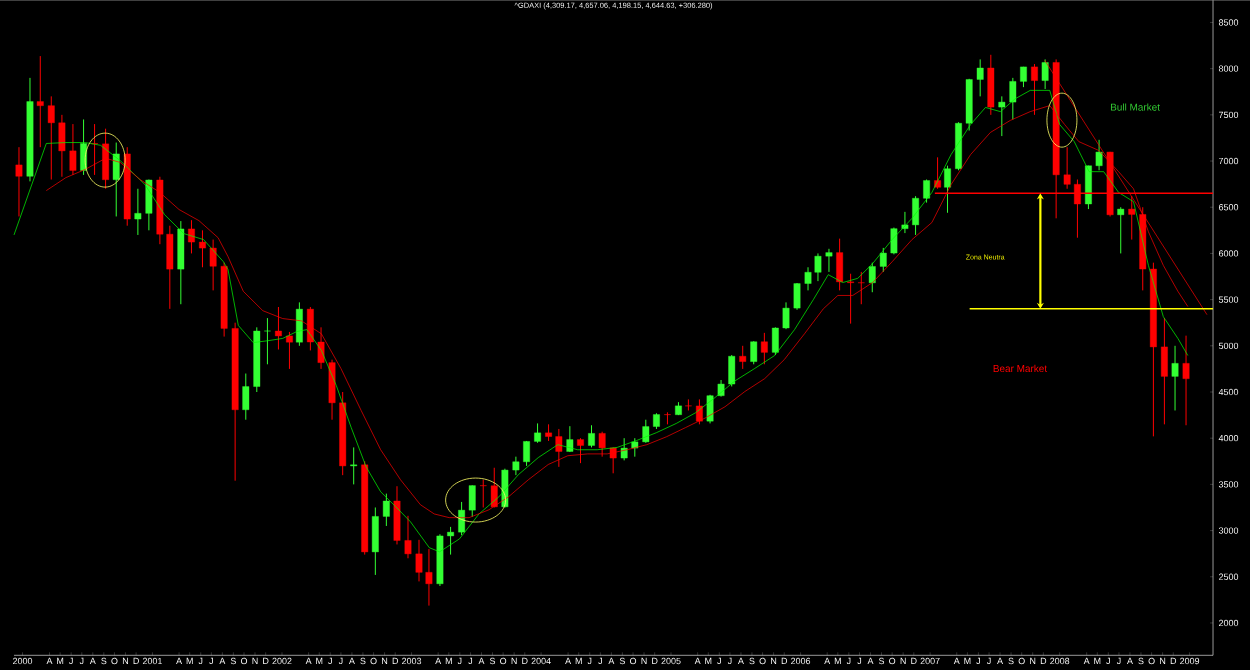 Image resolution: width=1250 pixels, height=670 pixels. Describe the element at coordinates (1020, 368) in the screenshot. I see `annotation: Bear Market` at that location.